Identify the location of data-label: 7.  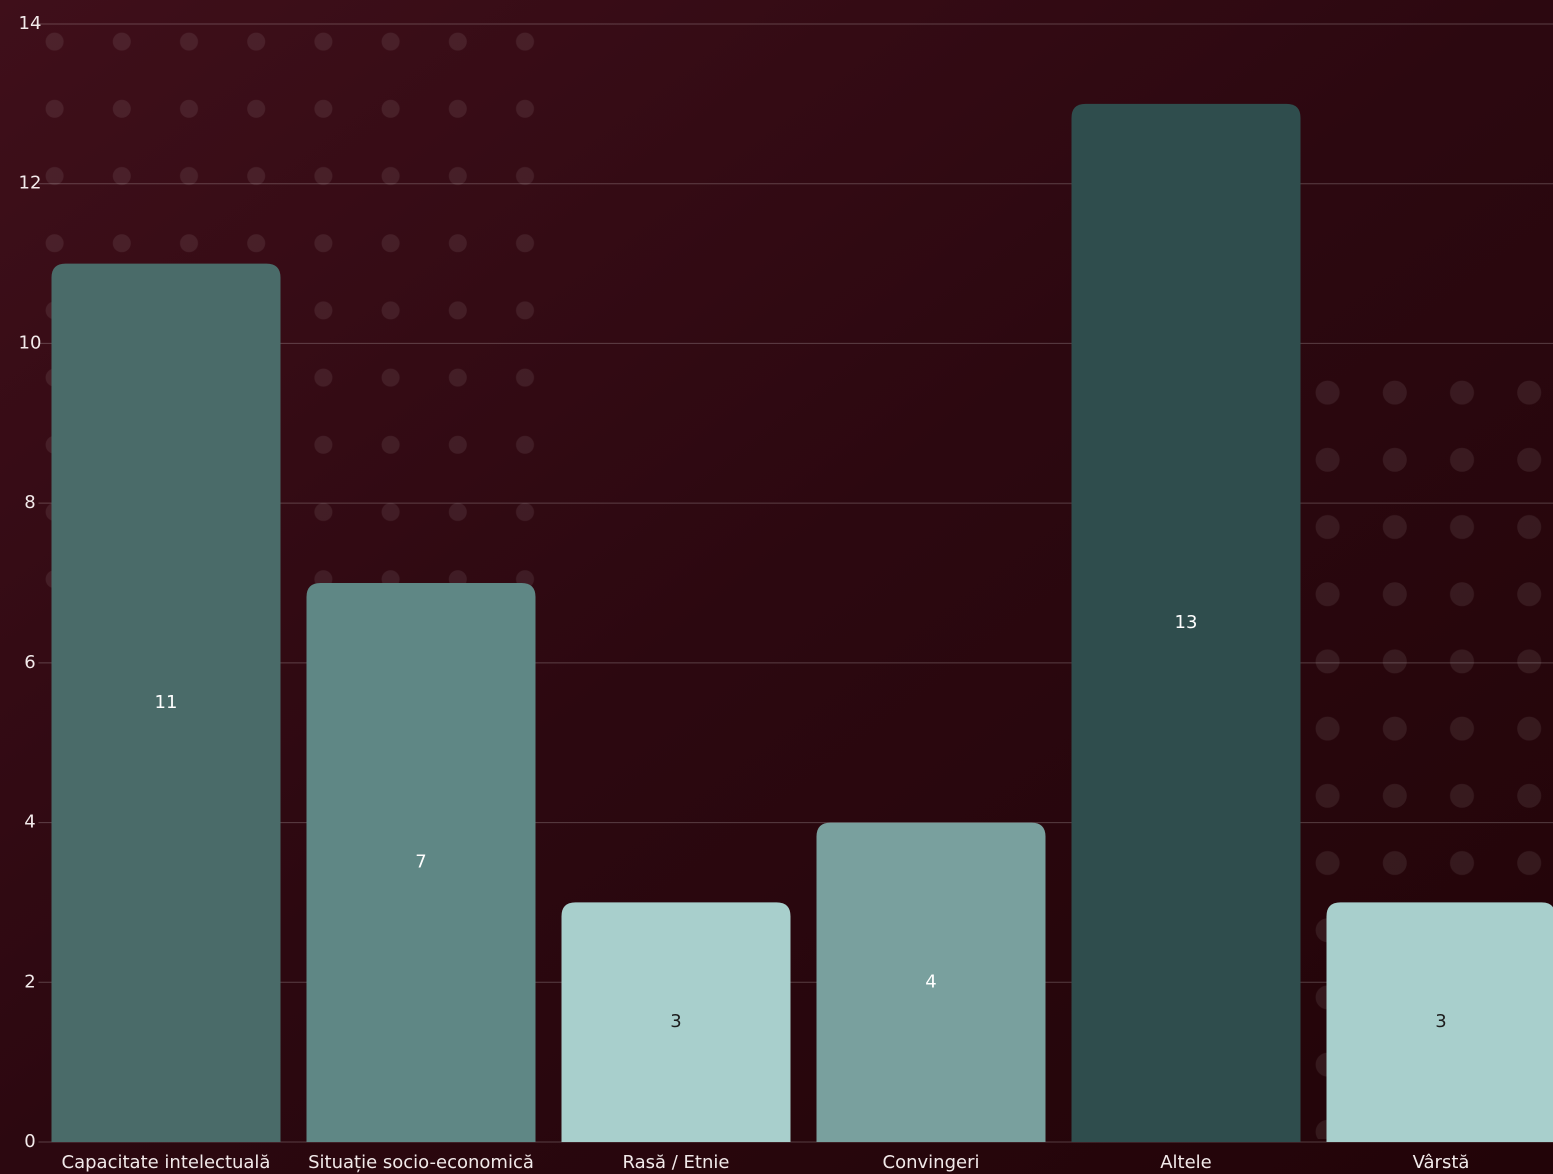
(420, 862).